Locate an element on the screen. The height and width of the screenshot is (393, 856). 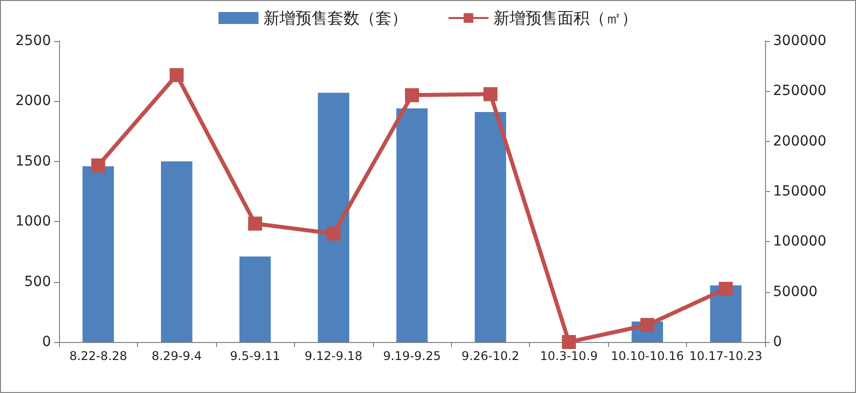
x-tick-label: 8.22-8.28 is located at coordinates (98, 356).